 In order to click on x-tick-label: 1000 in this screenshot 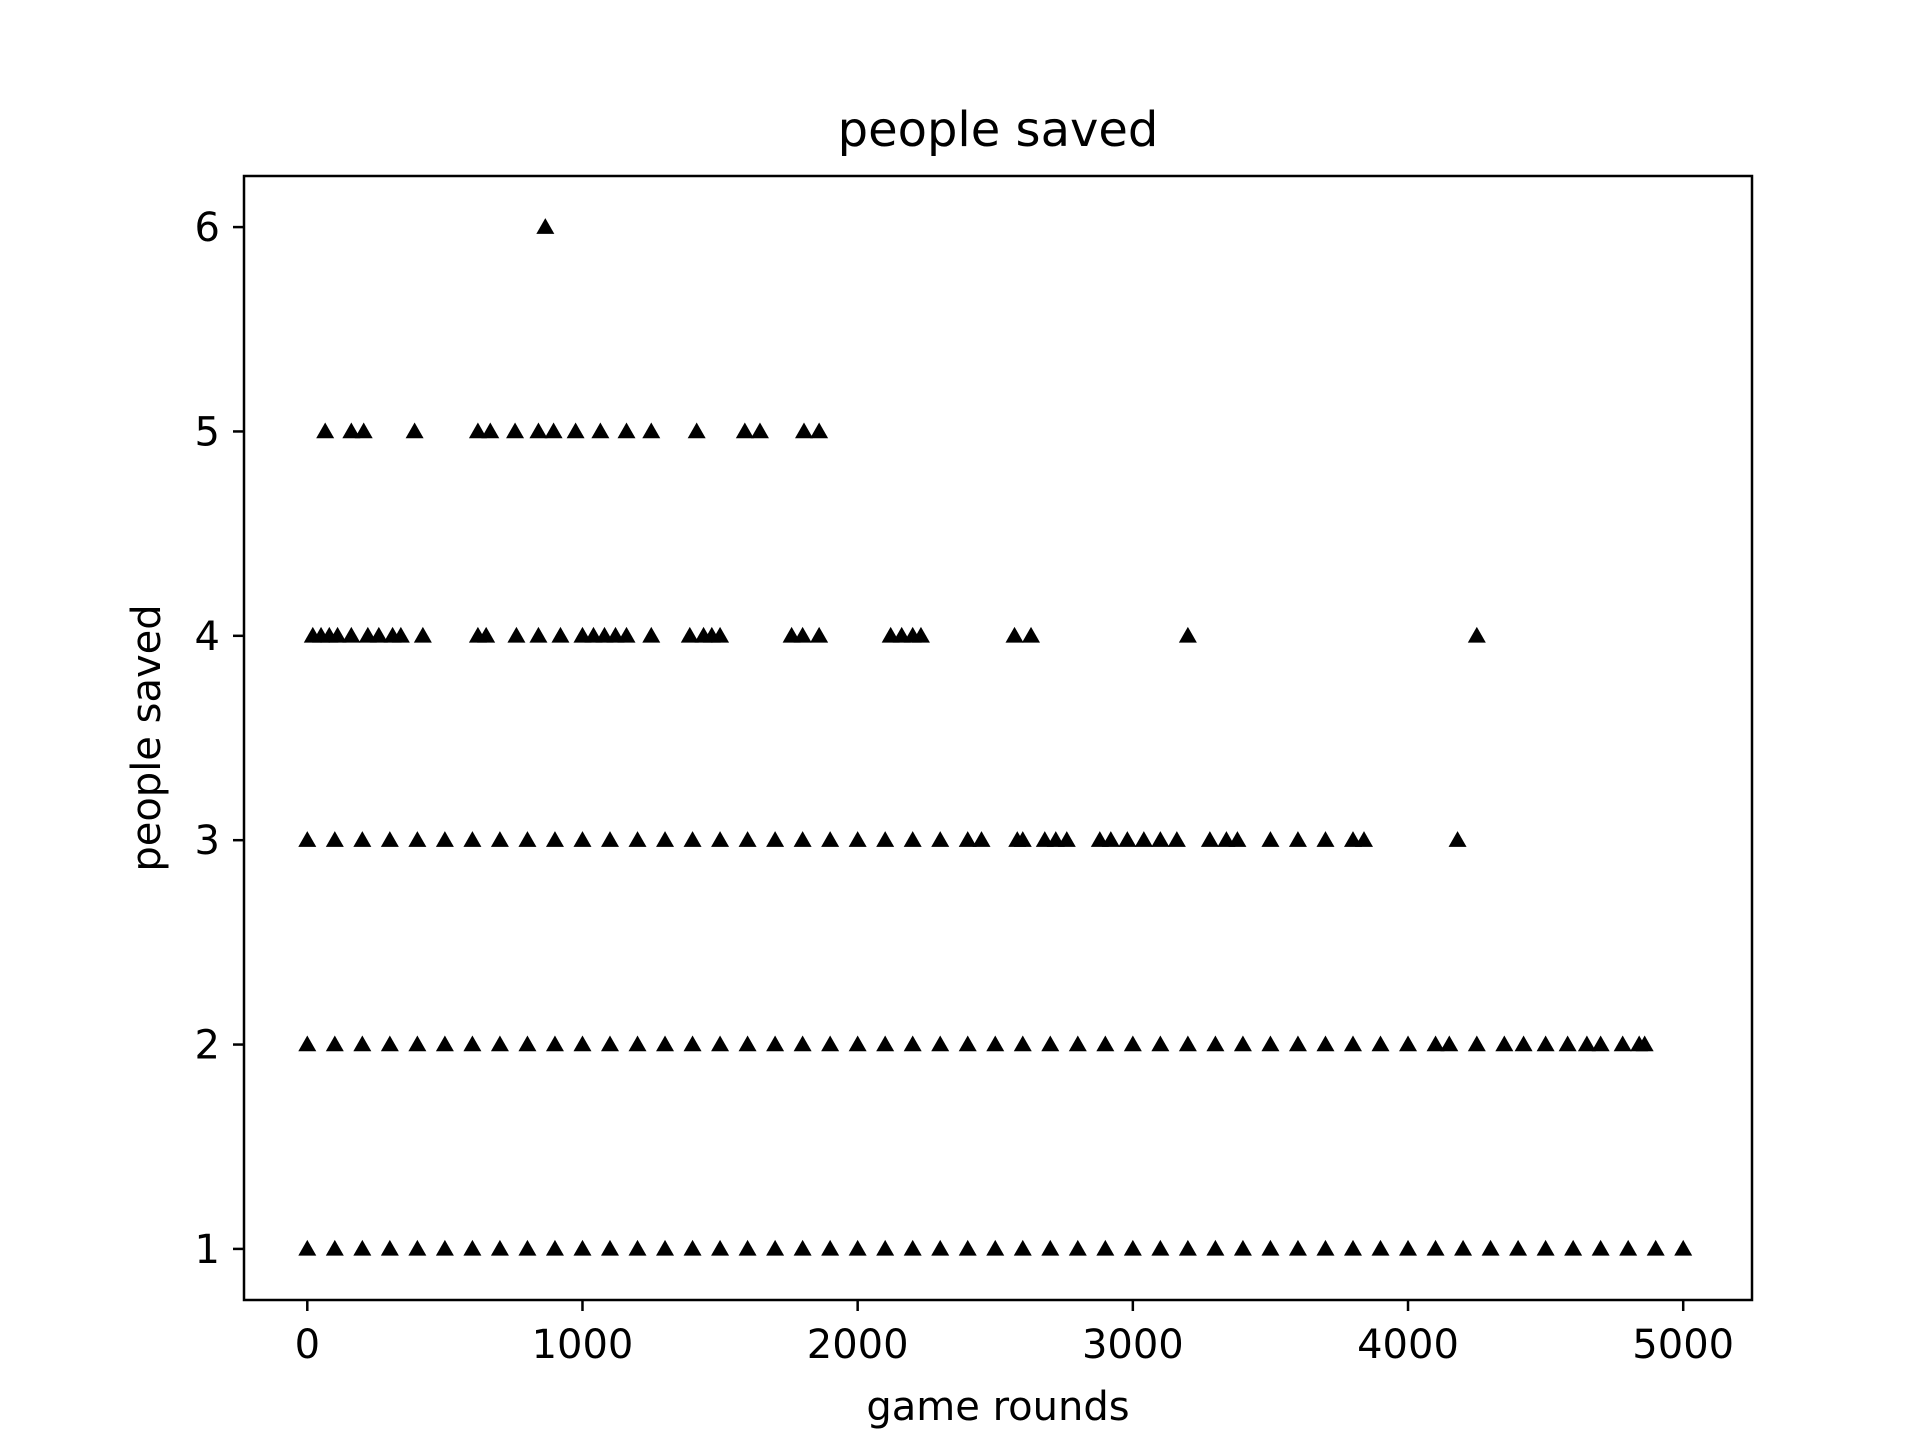, I will do `click(583, 1345)`.